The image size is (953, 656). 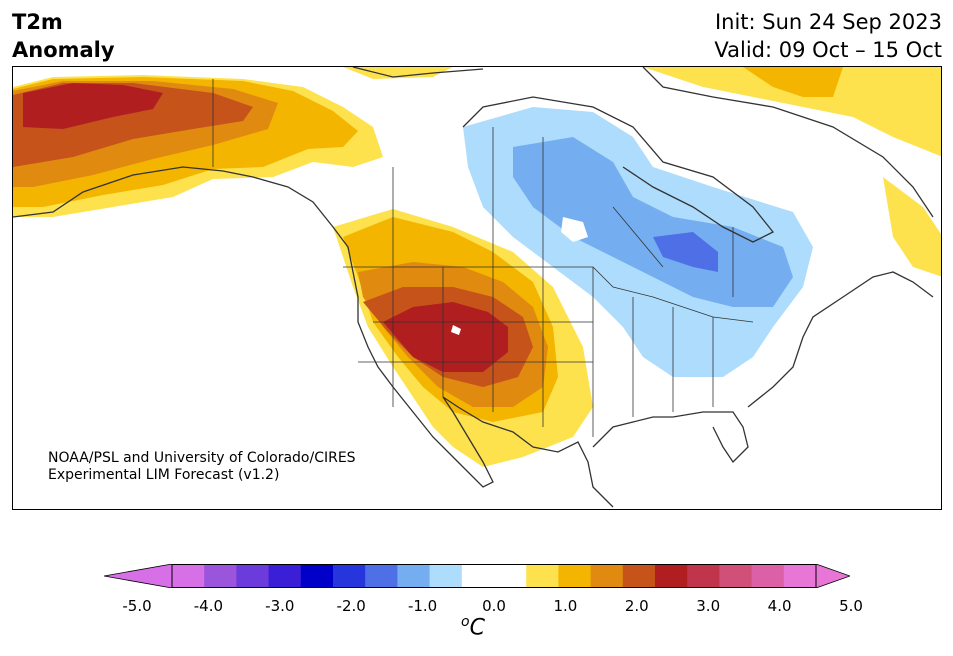 I want to click on colorbar-tick-labels: -5.0 -4.0 -3.0 -2.0 -1.0 0.0 1.0 2.0 3.0 4.0 5.0, so click(x=483, y=607).